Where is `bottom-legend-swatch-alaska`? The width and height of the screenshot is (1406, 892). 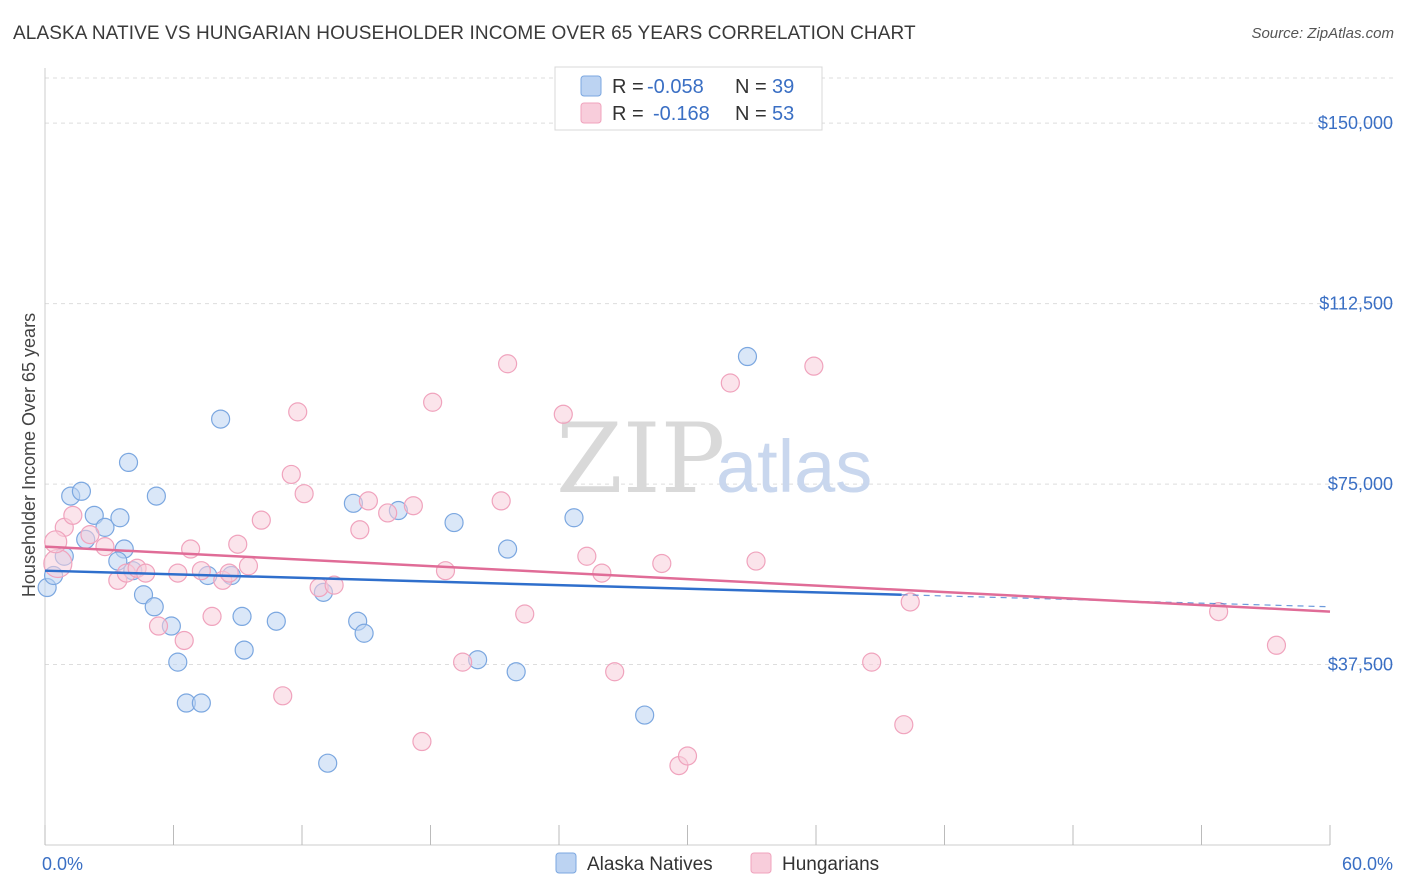
bottom-legend-swatch-alaska is located at coordinates (566, 863).